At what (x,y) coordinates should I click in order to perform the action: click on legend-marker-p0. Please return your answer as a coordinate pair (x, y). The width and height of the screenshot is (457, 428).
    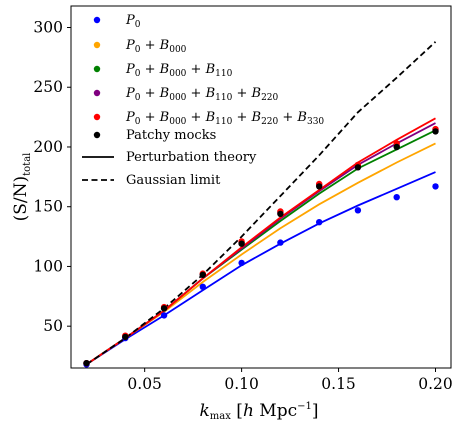
    Looking at the image, I should click on (97, 20).